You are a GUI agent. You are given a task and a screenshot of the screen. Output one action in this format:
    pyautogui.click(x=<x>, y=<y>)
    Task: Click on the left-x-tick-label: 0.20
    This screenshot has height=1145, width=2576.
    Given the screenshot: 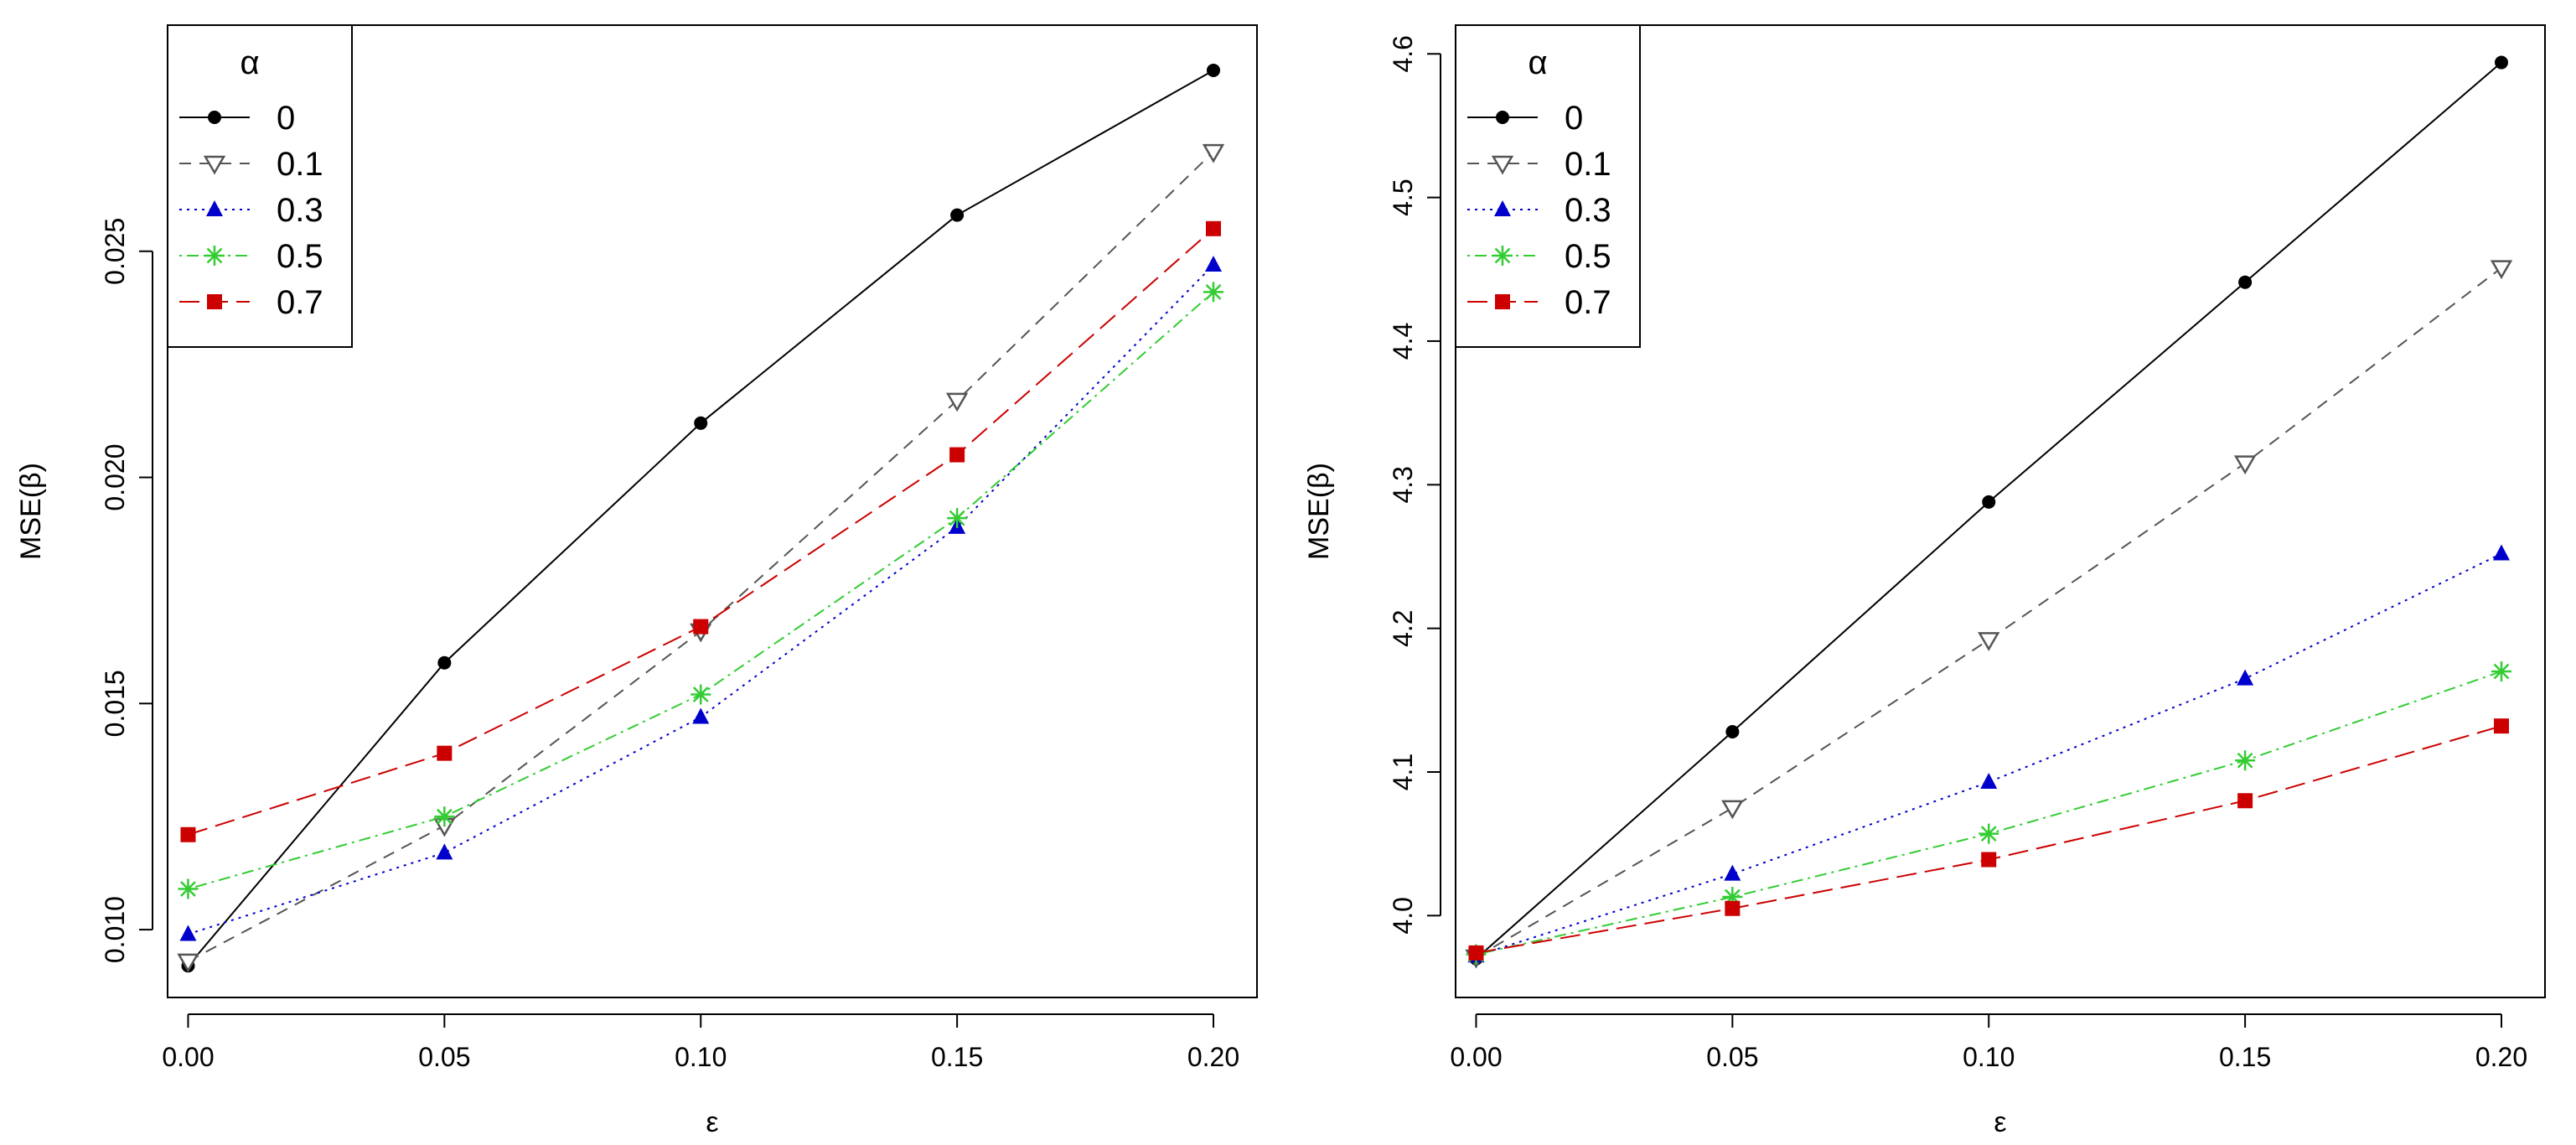 What is the action you would take?
    pyautogui.click(x=1213, y=1057)
    